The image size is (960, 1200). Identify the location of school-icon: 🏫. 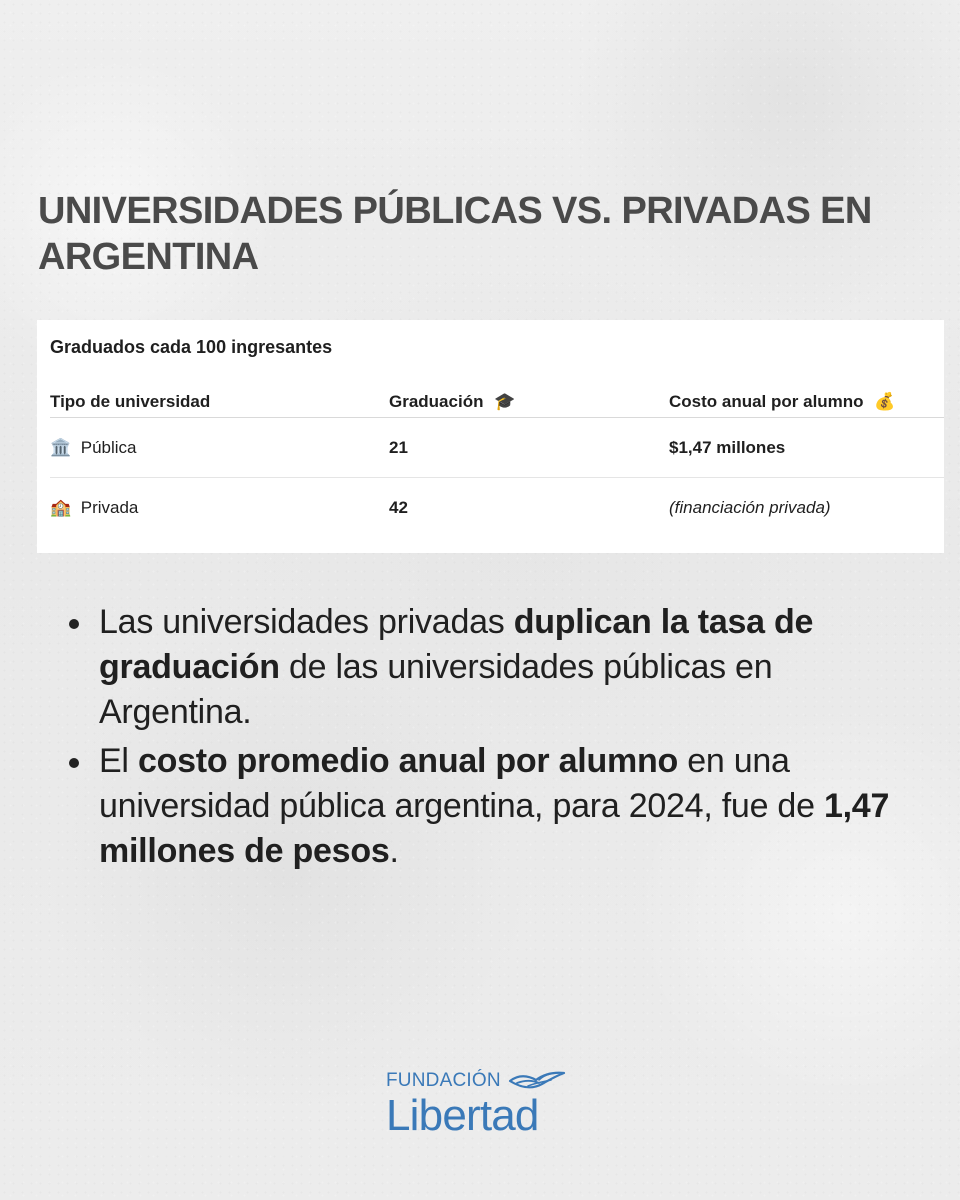
(61, 507).